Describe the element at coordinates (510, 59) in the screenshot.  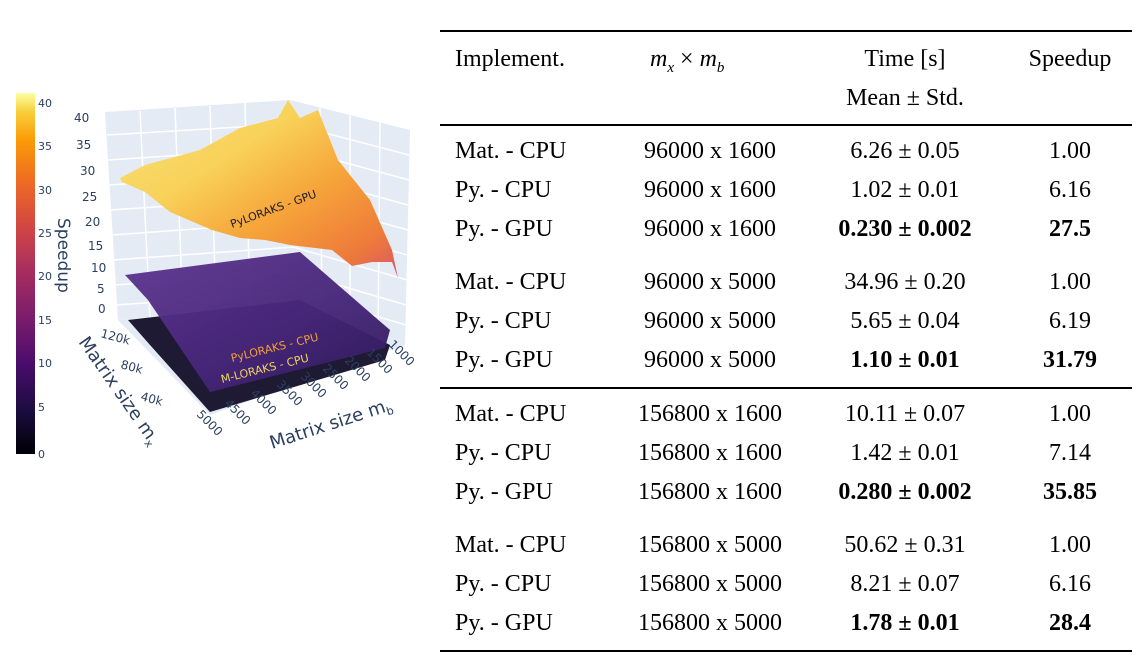
I see `header-implementation: Implement.` at that location.